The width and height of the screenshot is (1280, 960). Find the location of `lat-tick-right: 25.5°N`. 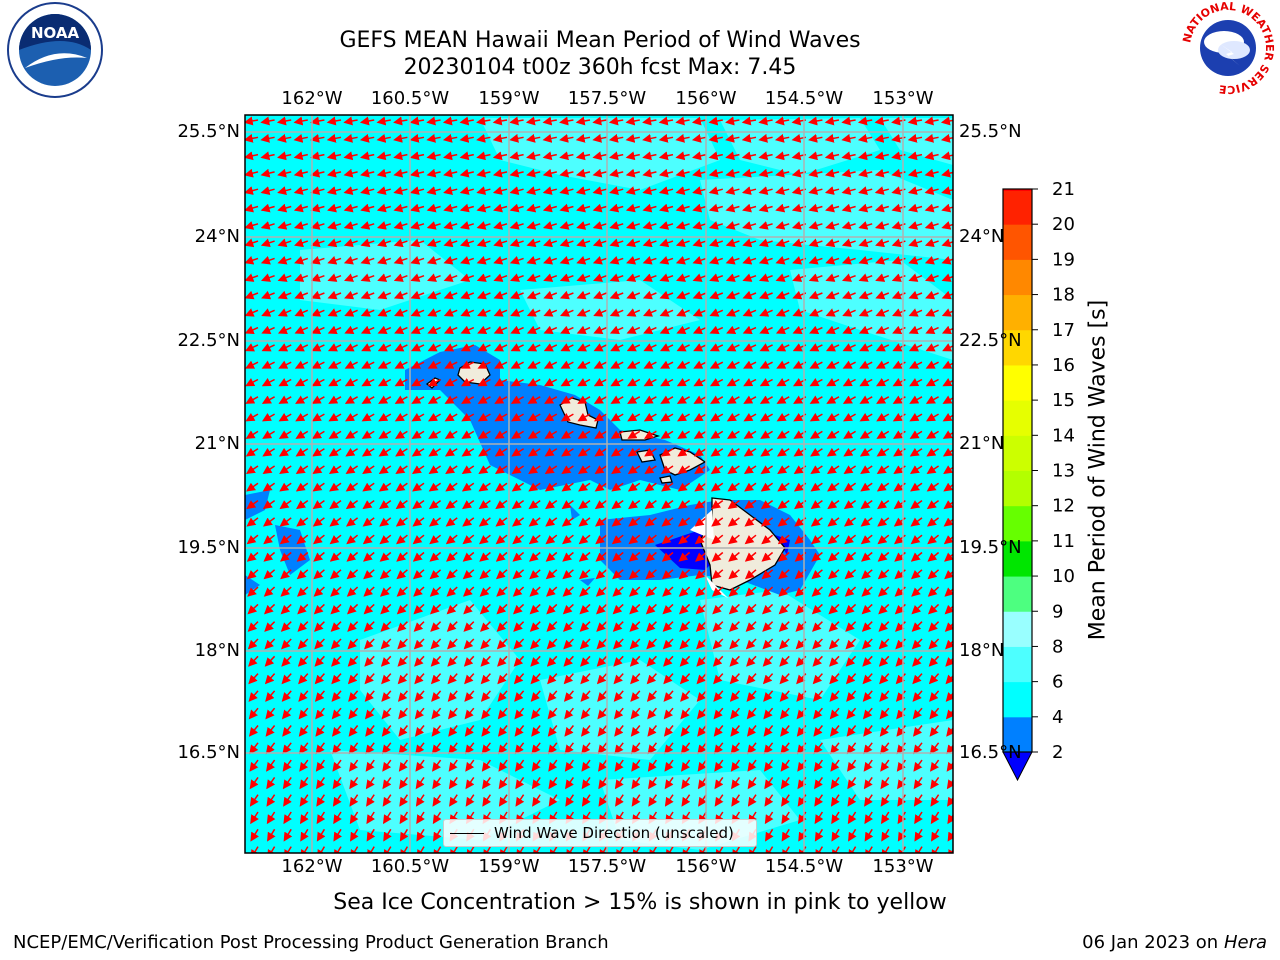

lat-tick-right: 25.5°N is located at coordinates (990, 131).